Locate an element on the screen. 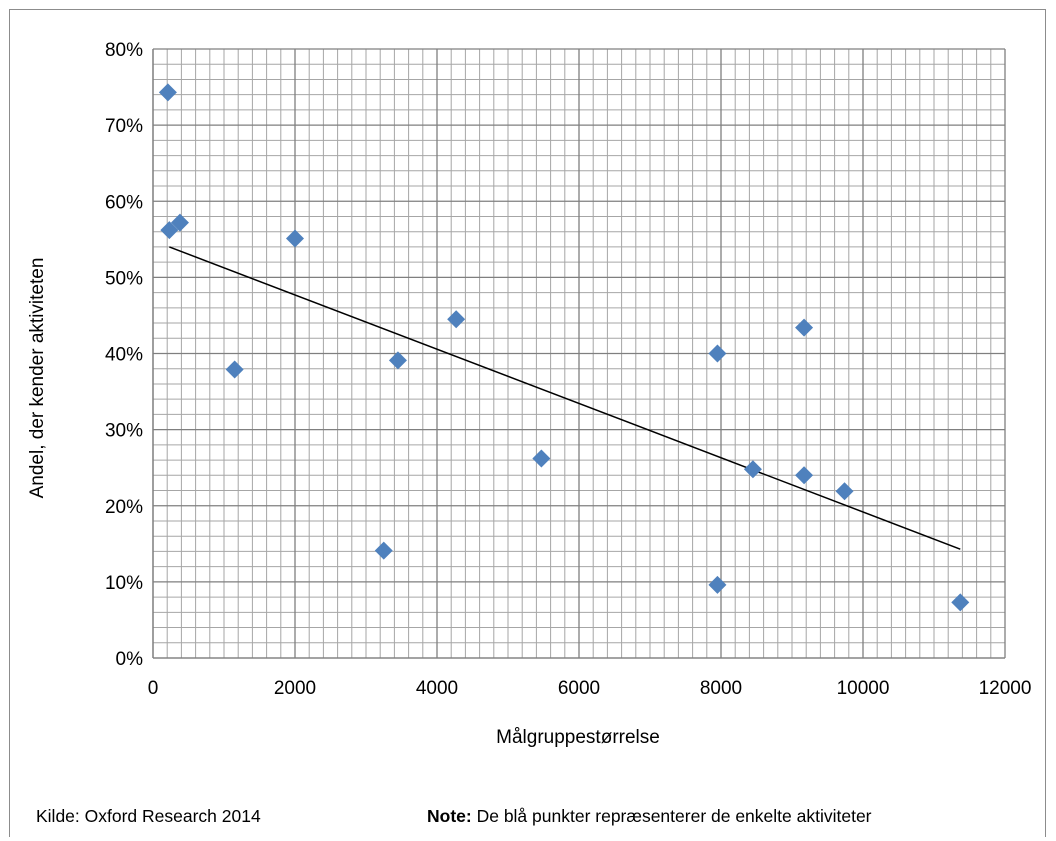  y-tick-label: 80% is located at coordinates (124, 50).